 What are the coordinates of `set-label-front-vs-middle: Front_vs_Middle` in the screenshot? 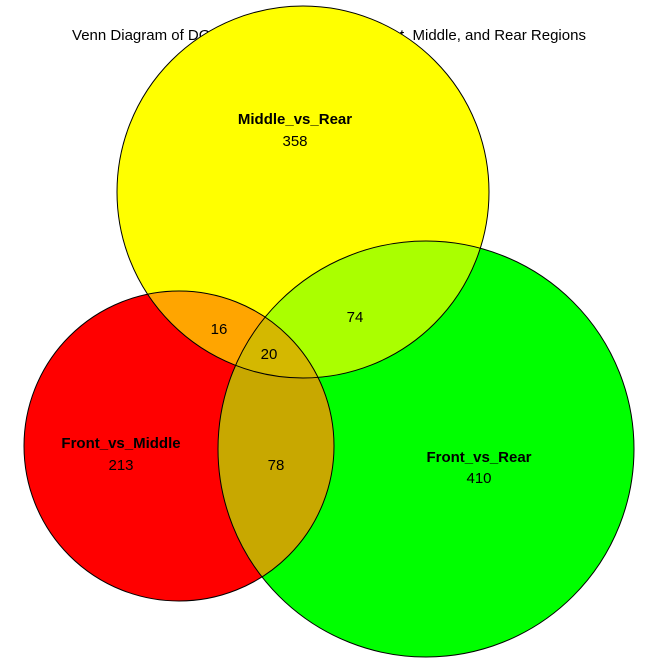 It's located at (120, 443).